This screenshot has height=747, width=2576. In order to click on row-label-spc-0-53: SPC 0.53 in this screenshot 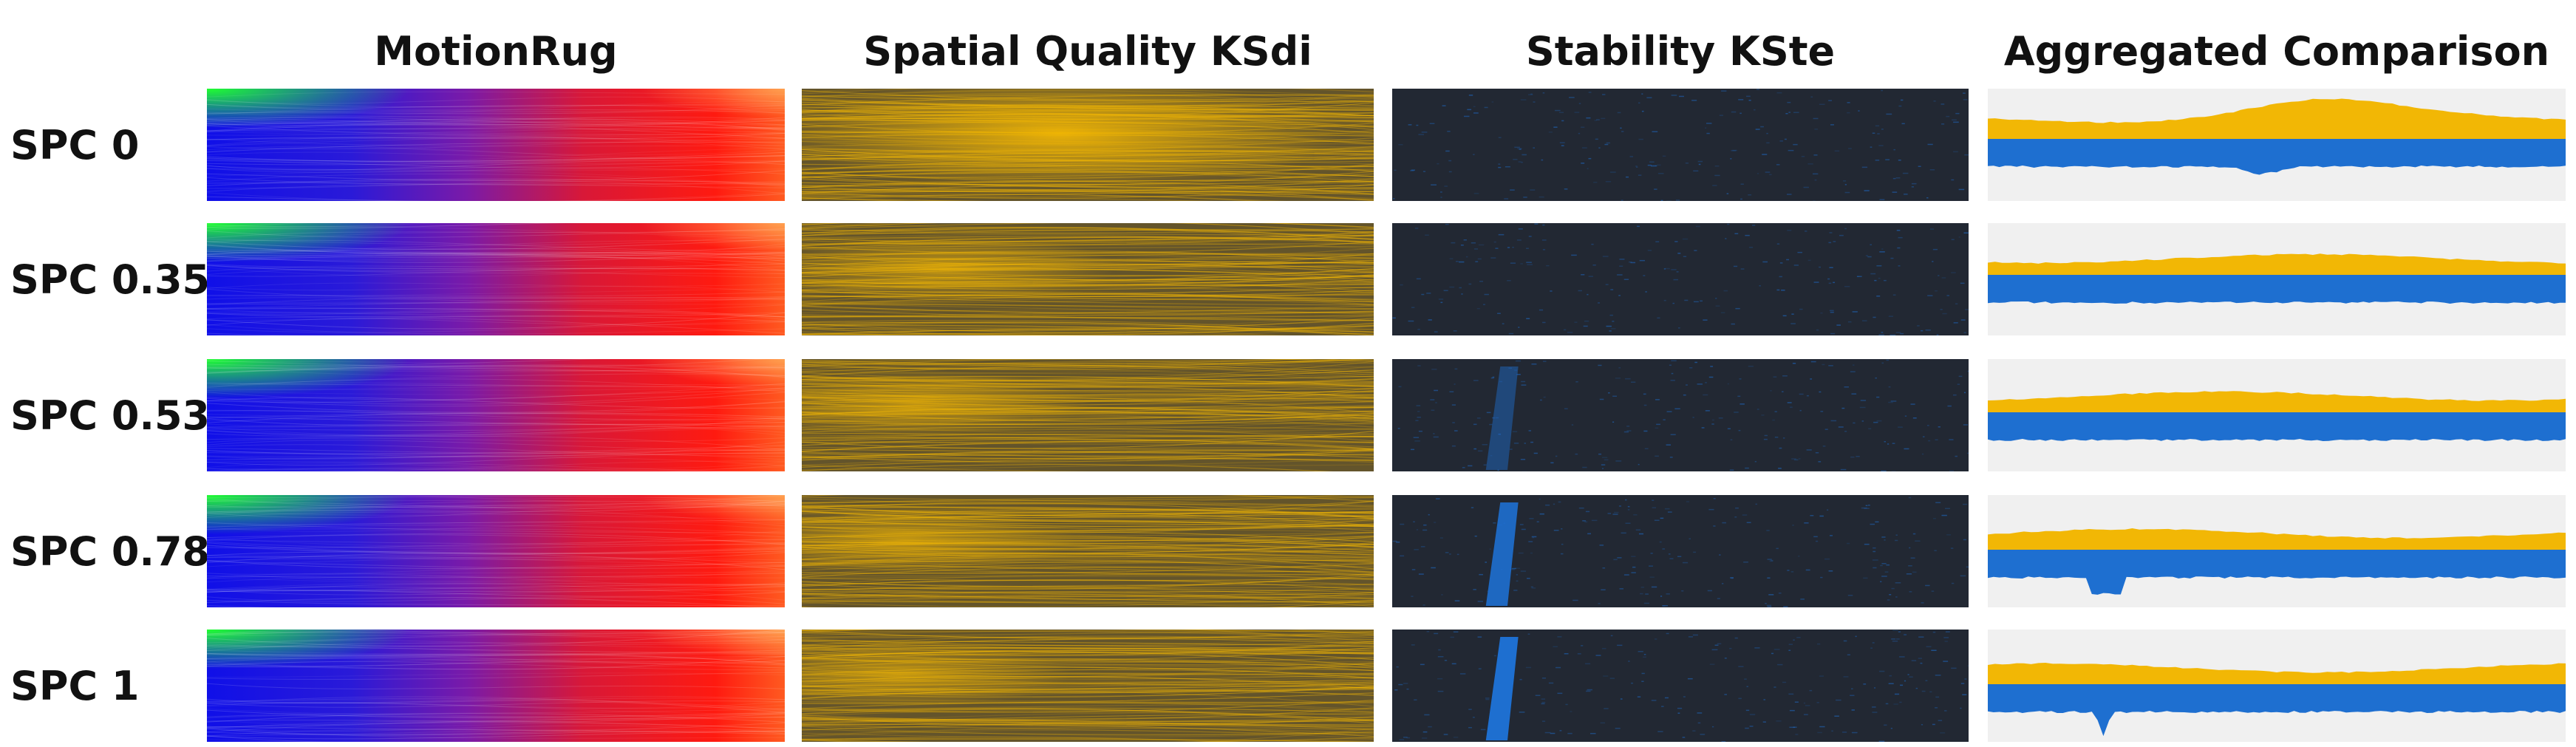, I will do `click(110, 415)`.